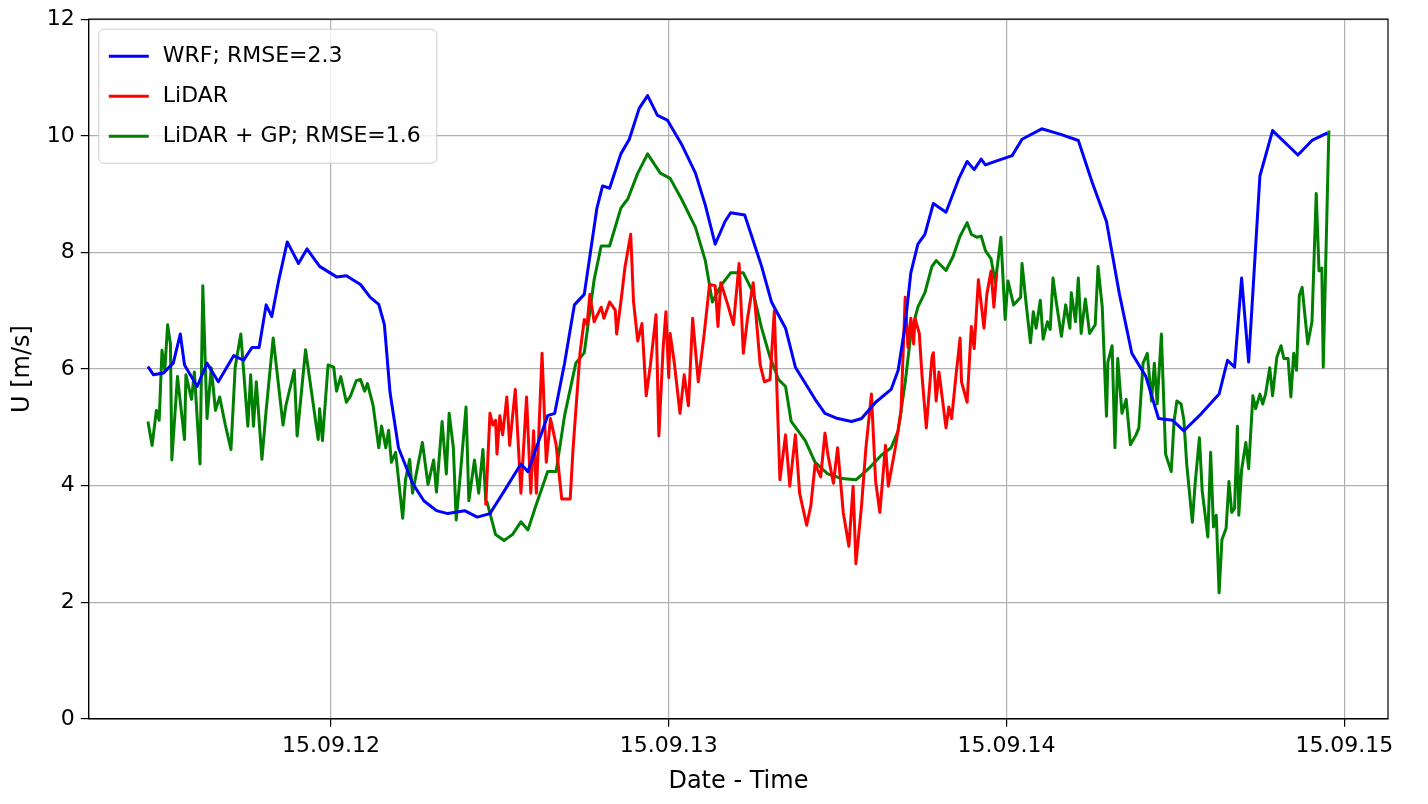 The image size is (1428, 804). Describe the element at coordinates (67, 251) in the screenshot. I see `y-tick-label: 8` at that location.